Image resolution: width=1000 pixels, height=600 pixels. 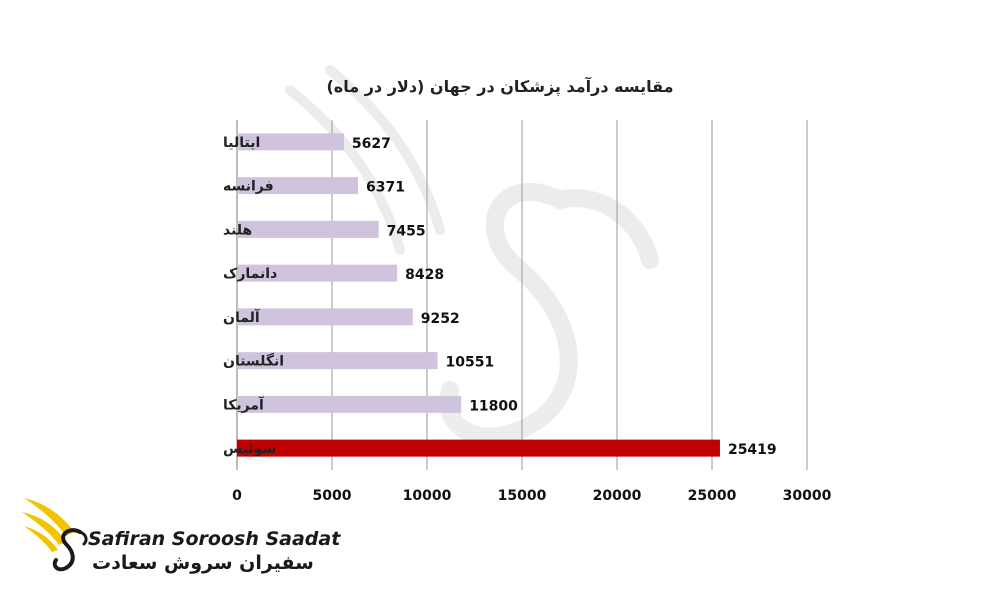 What do you see at coordinates (250, 274) in the screenshot?
I see `category-label: دانمارک` at bounding box center [250, 274].